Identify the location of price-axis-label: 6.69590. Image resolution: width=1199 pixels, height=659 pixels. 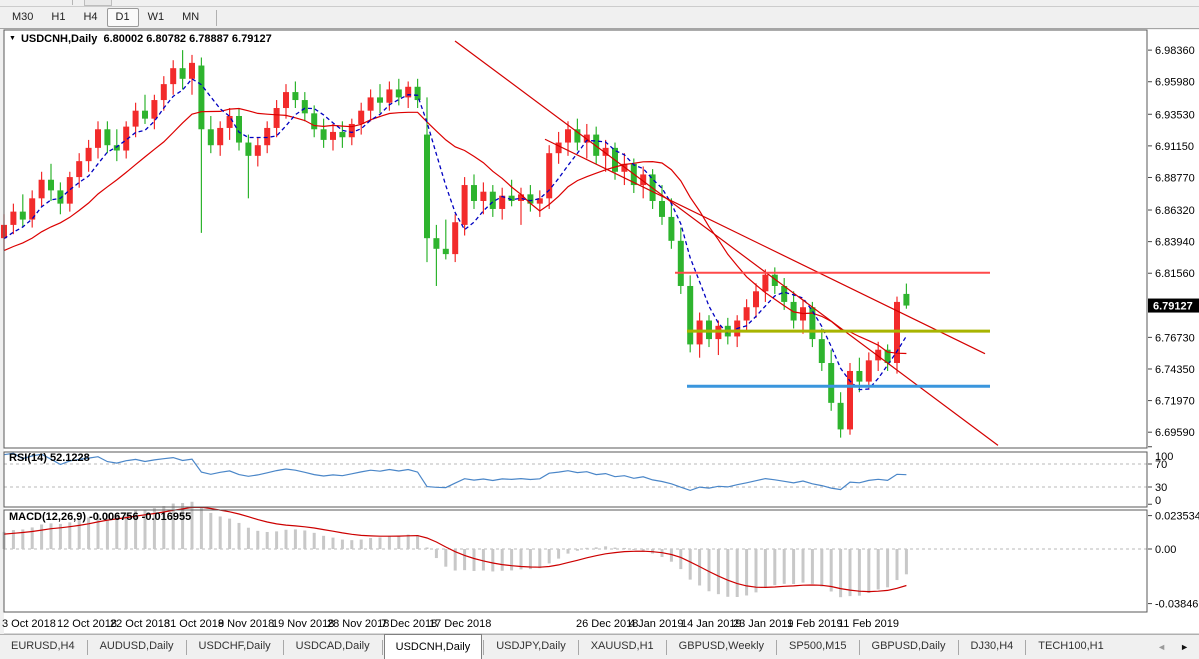
(1175, 433).